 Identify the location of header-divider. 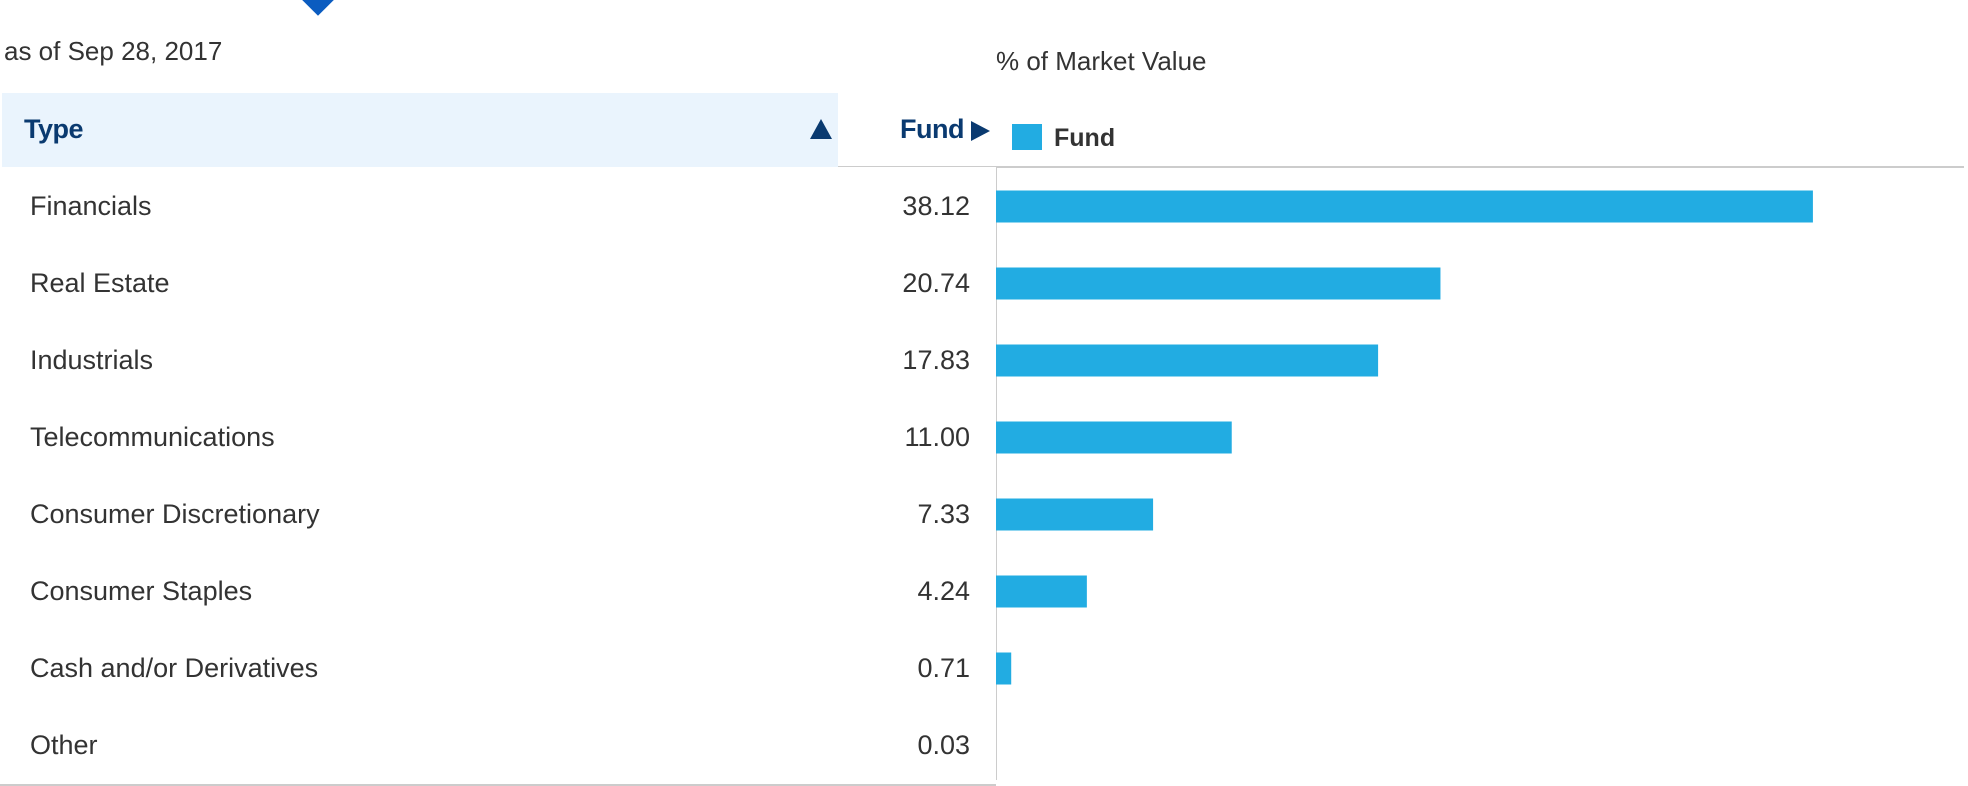
(917, 166).